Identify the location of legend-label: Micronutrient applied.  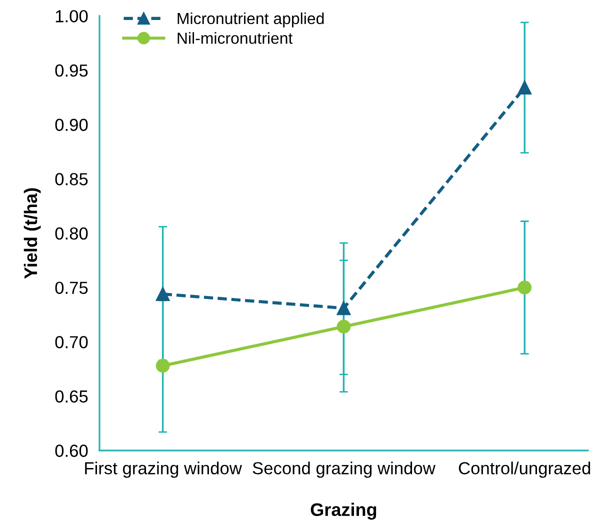
(251, 20).